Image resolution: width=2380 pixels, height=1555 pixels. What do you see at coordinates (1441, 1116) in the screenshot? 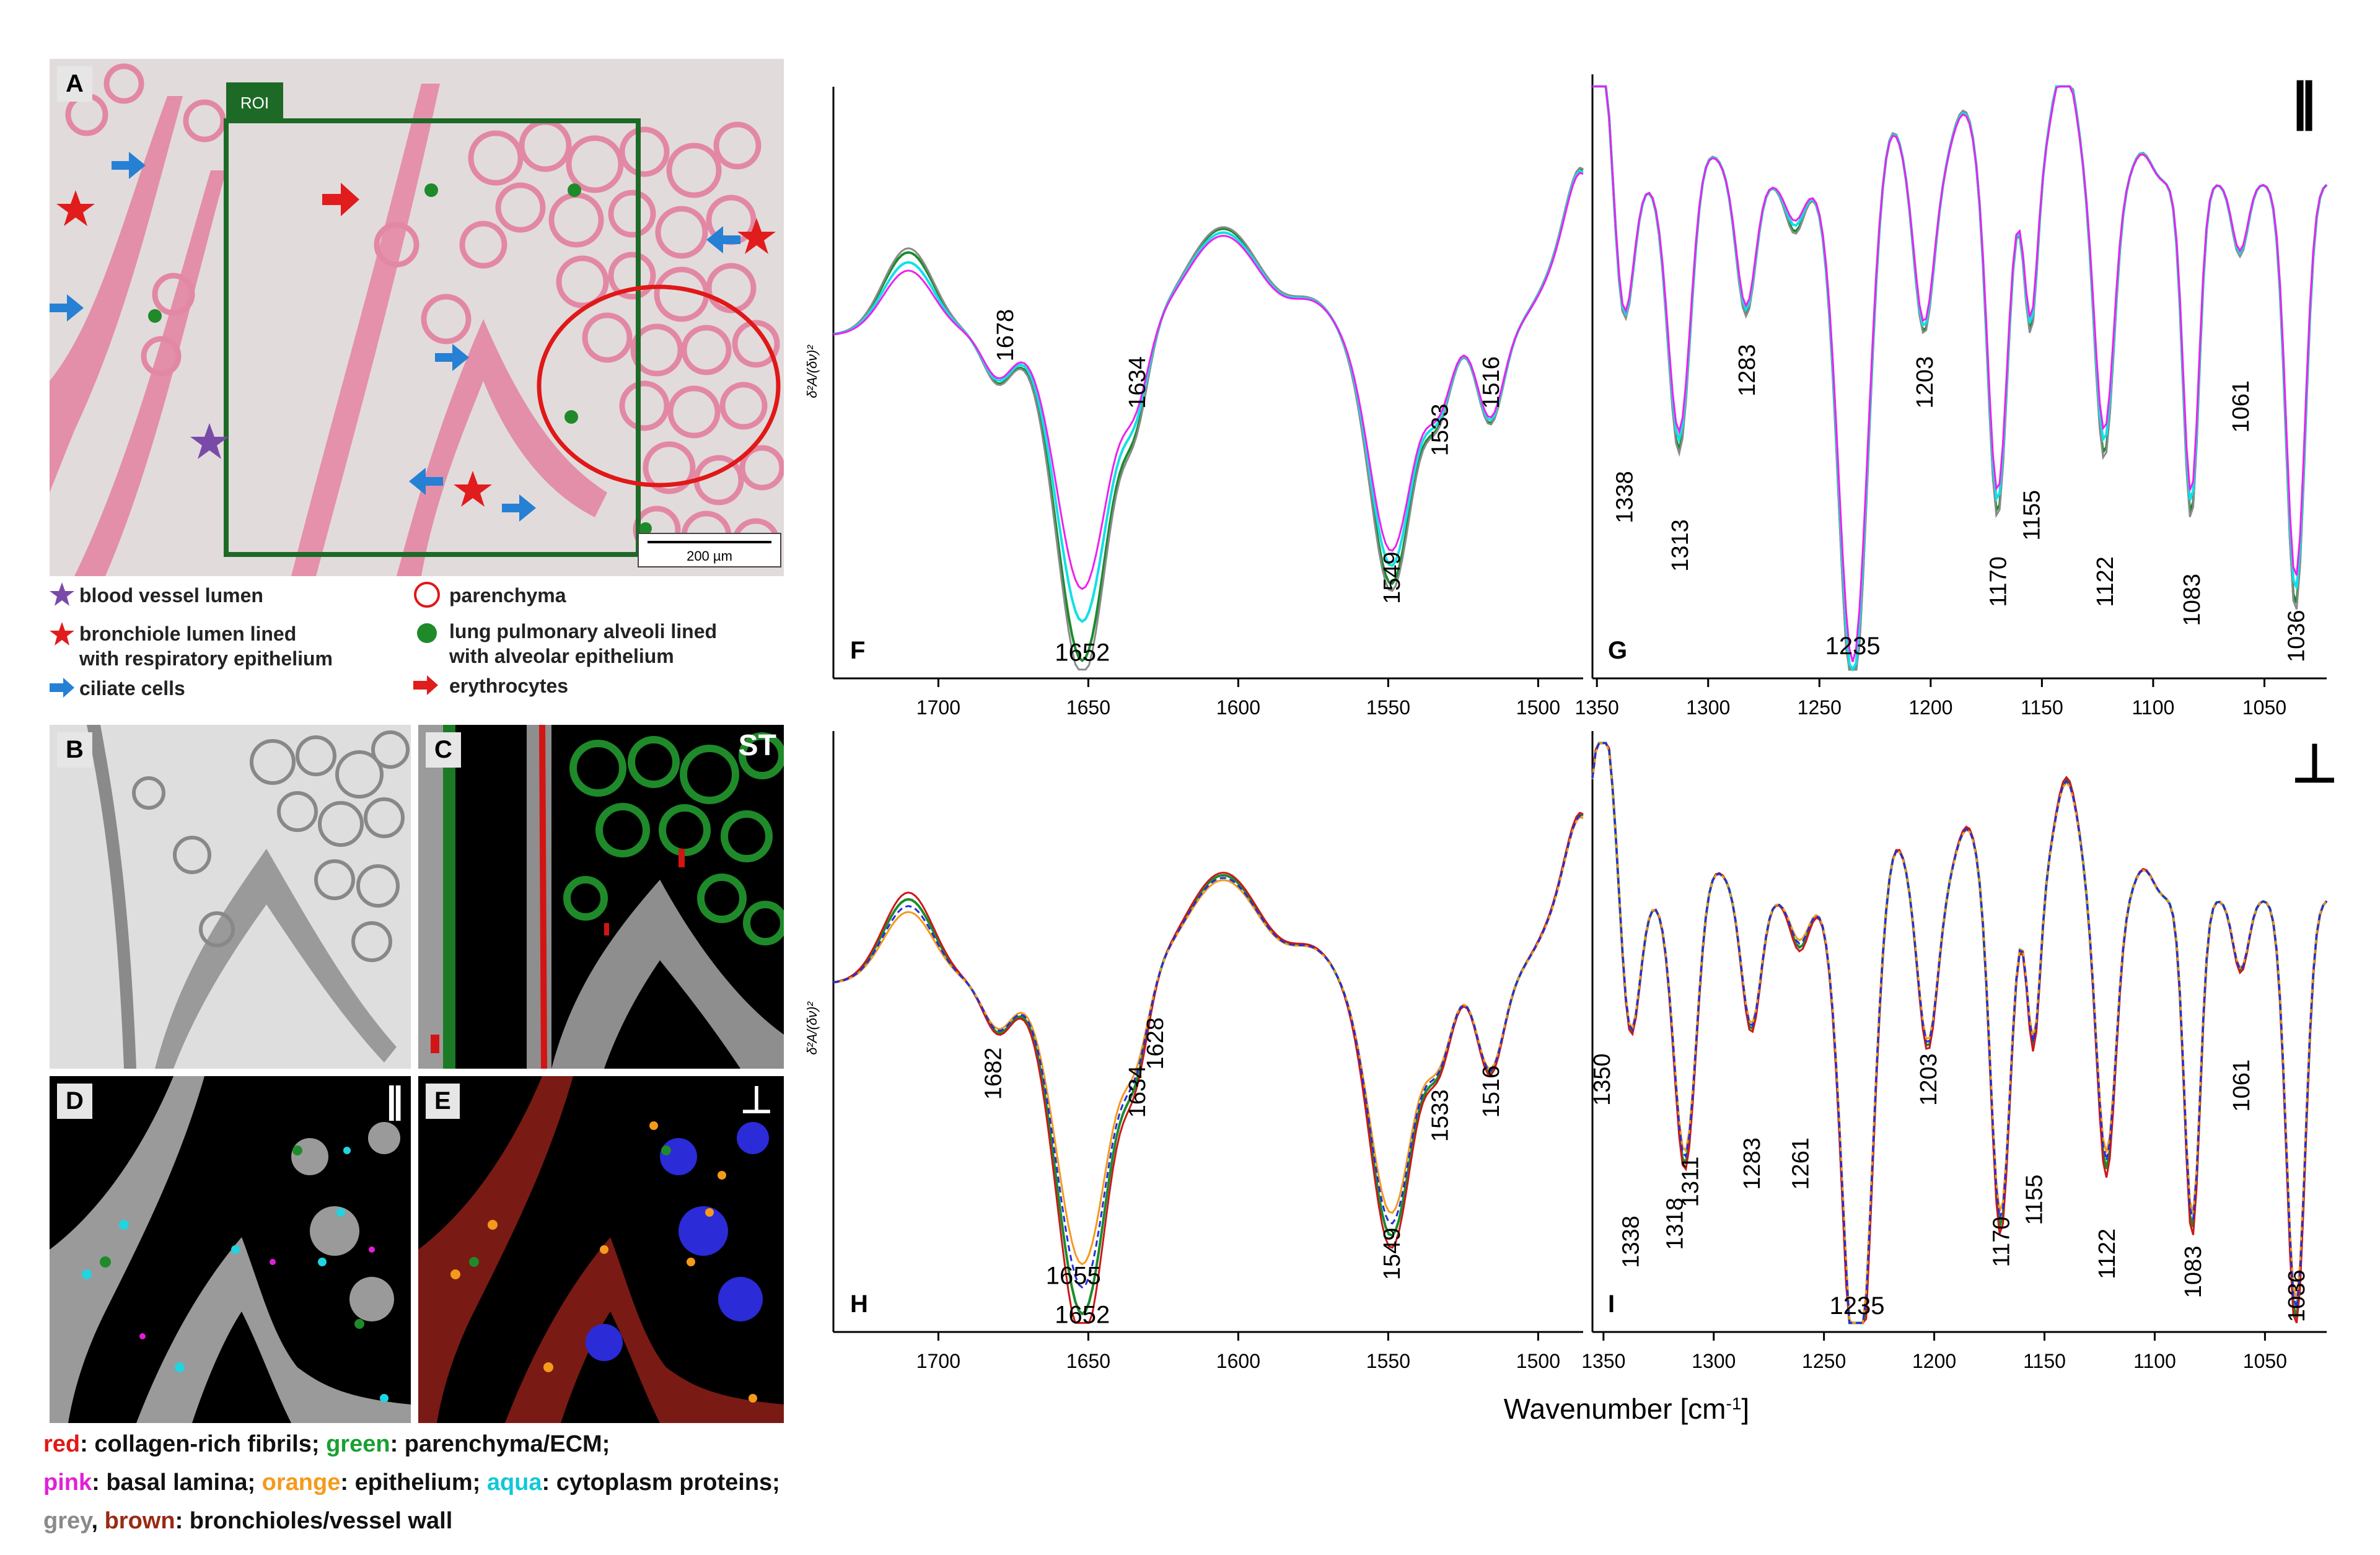
I see `peak-label: 1533` at bounding box center [1441, 1116].